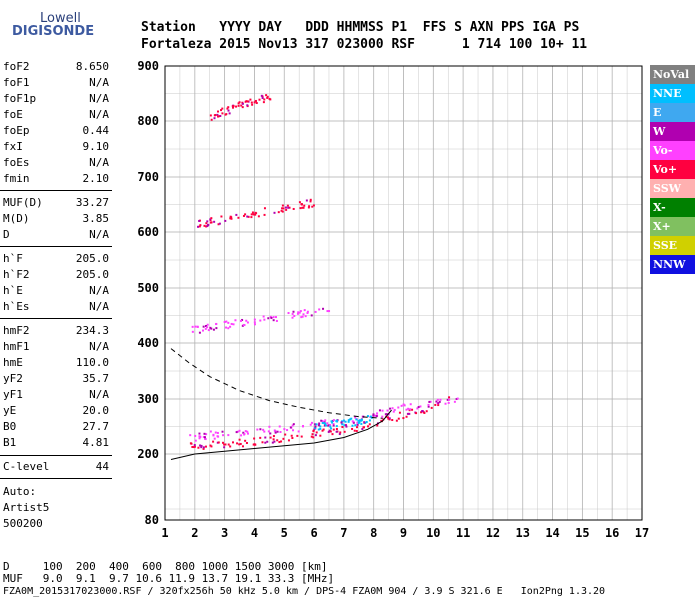 The image size is (700, 600). I want to click on param-value: 35.7, so click(96, 378).